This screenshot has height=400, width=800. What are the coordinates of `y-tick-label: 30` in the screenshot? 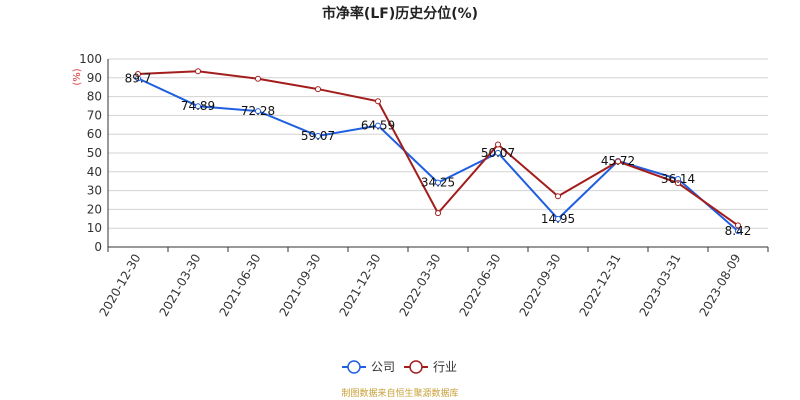 It's located at (94, 191).